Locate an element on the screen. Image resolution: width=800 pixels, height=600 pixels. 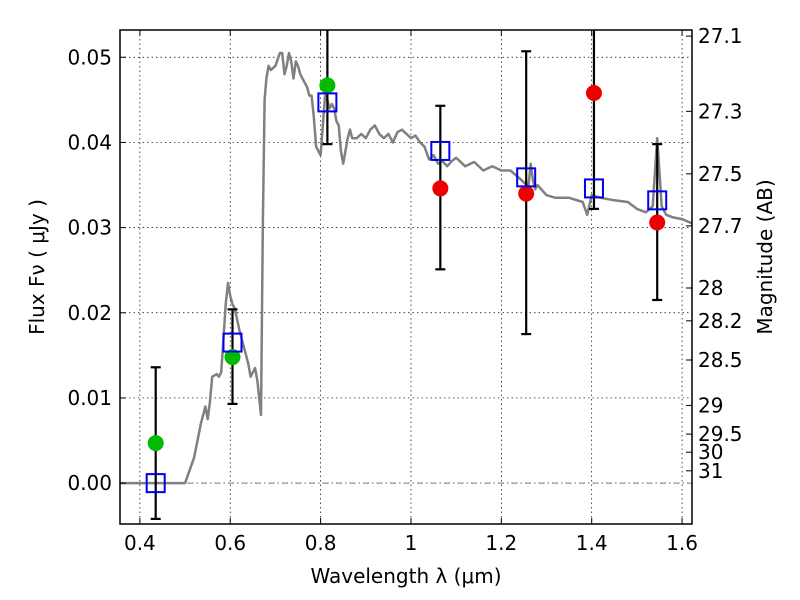
magnitude-tick-label: 28.2 is located at coordinates (720, 321).